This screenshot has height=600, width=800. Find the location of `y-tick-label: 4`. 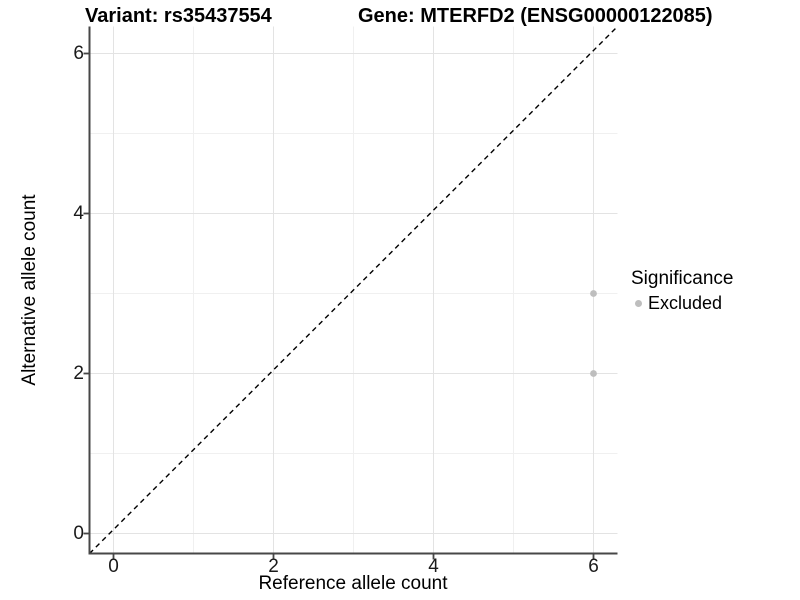

y-tick-label: 4 is located at coordinates (78, 213).